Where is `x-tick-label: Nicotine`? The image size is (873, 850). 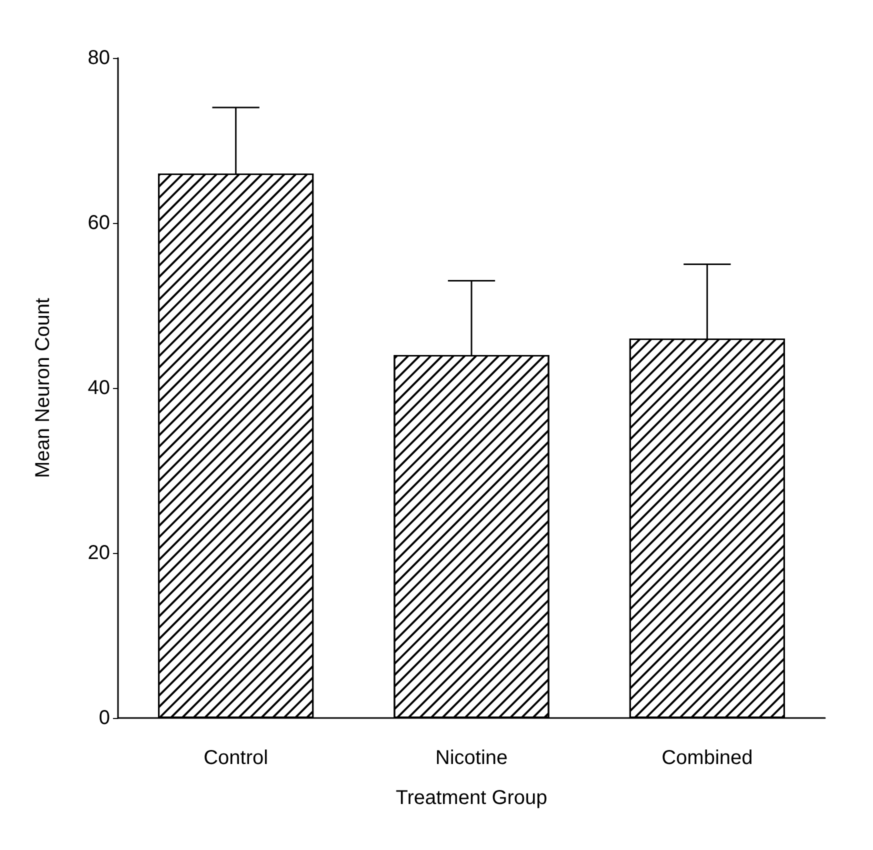
x-tick-label: Nicotine is located at coordinates (471, 758).